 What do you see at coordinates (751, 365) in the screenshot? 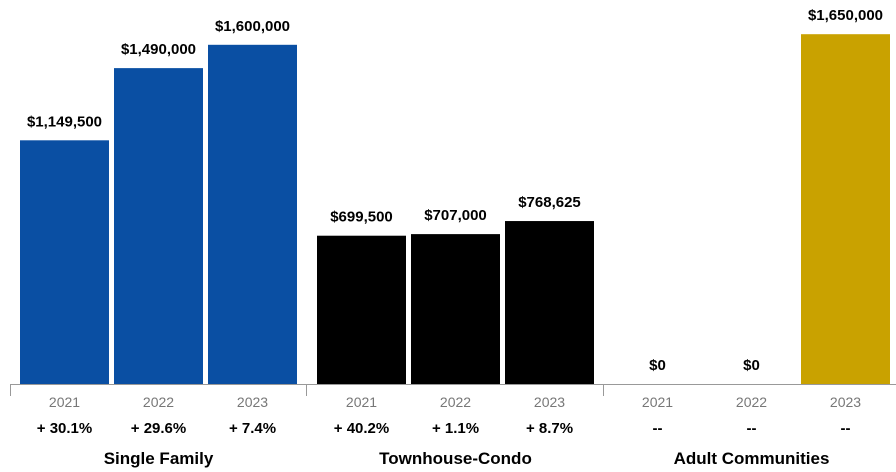
I see `value-label-adult-communities-2022: $0` at bounding box center [751, 365].